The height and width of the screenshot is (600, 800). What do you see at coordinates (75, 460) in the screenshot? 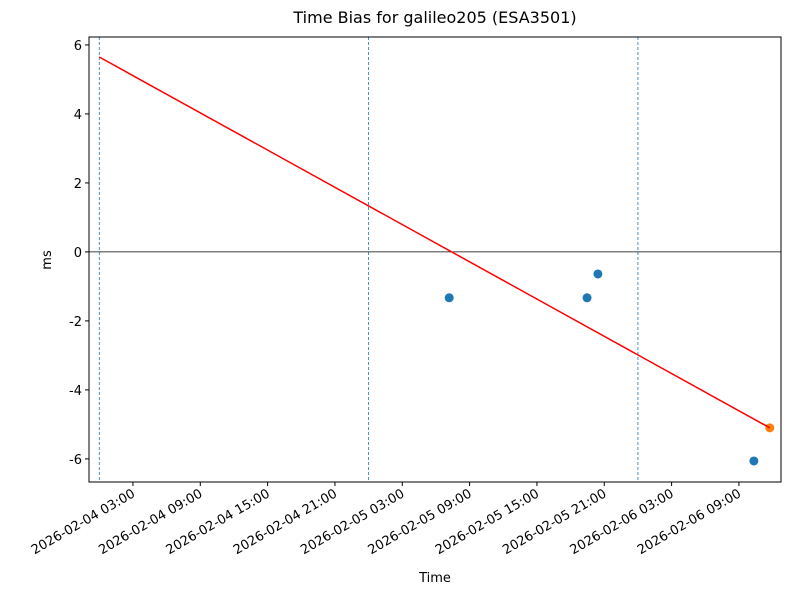
I see `y-tick-label: -6` at bounding box center [75, 460].